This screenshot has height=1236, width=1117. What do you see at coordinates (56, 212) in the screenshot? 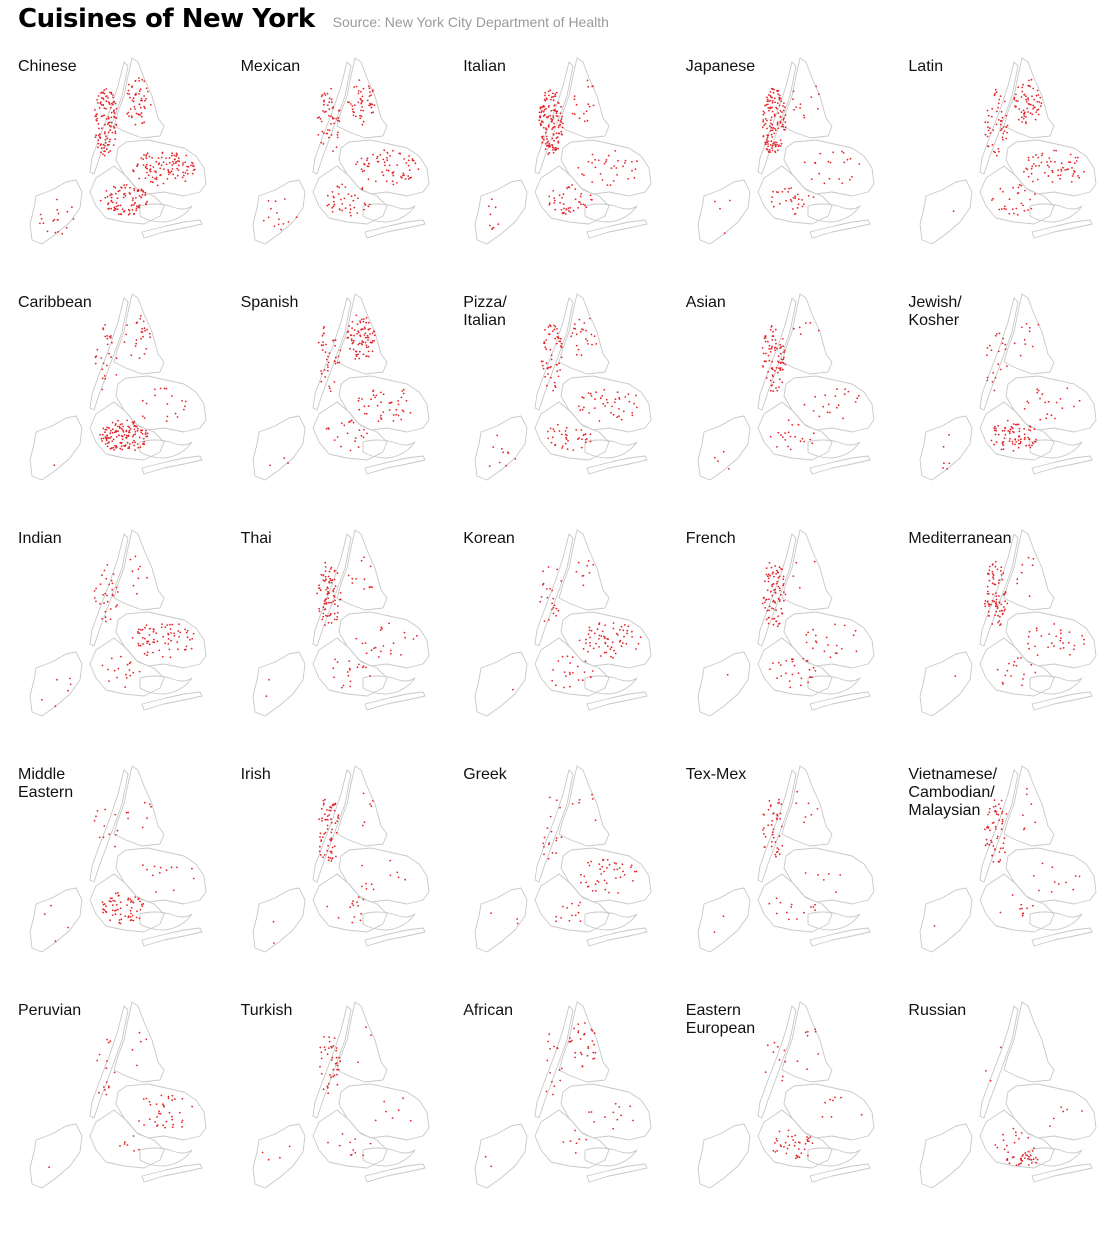
I see `borough-outline-staten` at bounding box center [56, 212].